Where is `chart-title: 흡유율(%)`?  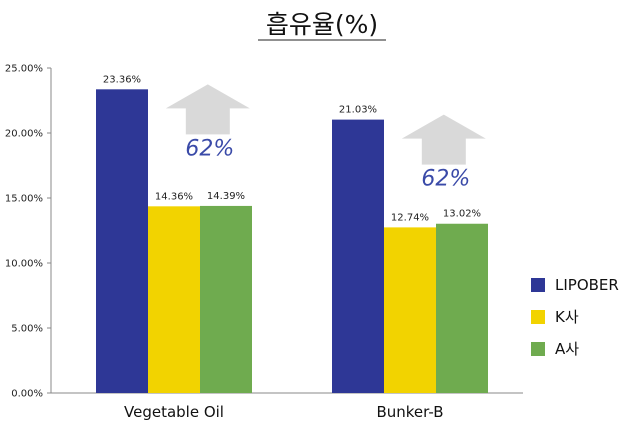 chart-title: 흡유율(%) is located at coordinates (322, 24).